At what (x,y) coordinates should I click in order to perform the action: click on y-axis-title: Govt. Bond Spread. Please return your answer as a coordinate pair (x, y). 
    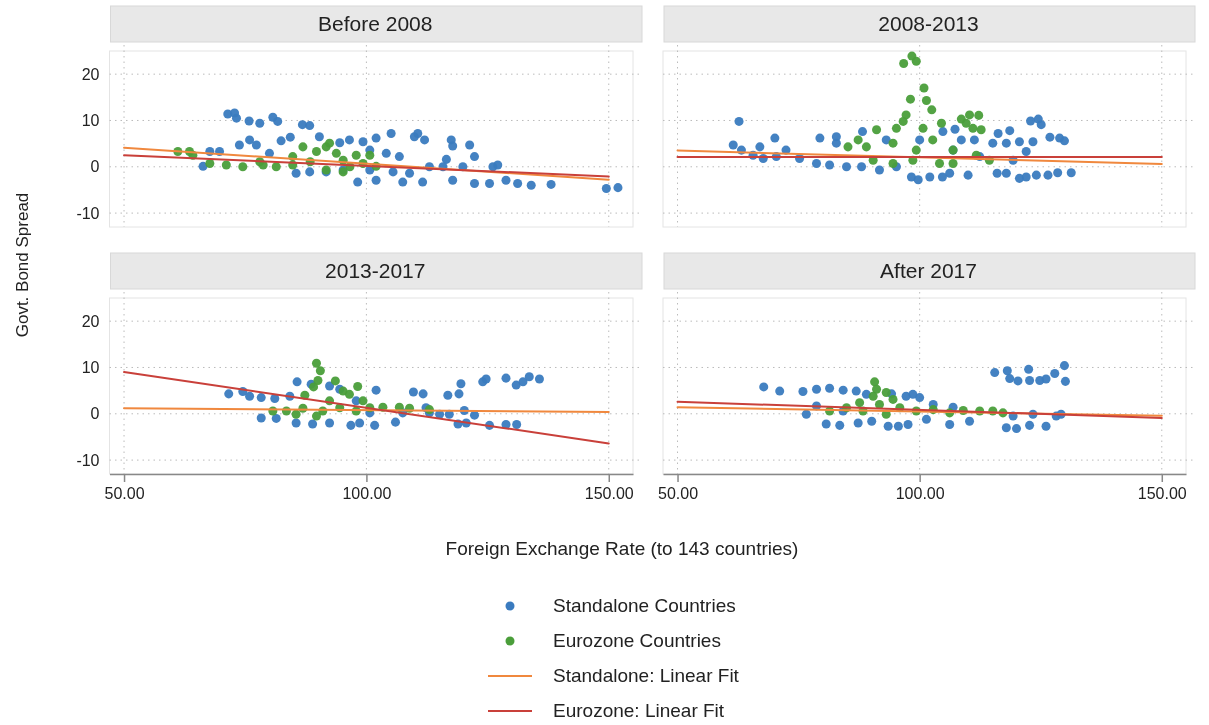
    Looking at the image, I should click on (22, 265).